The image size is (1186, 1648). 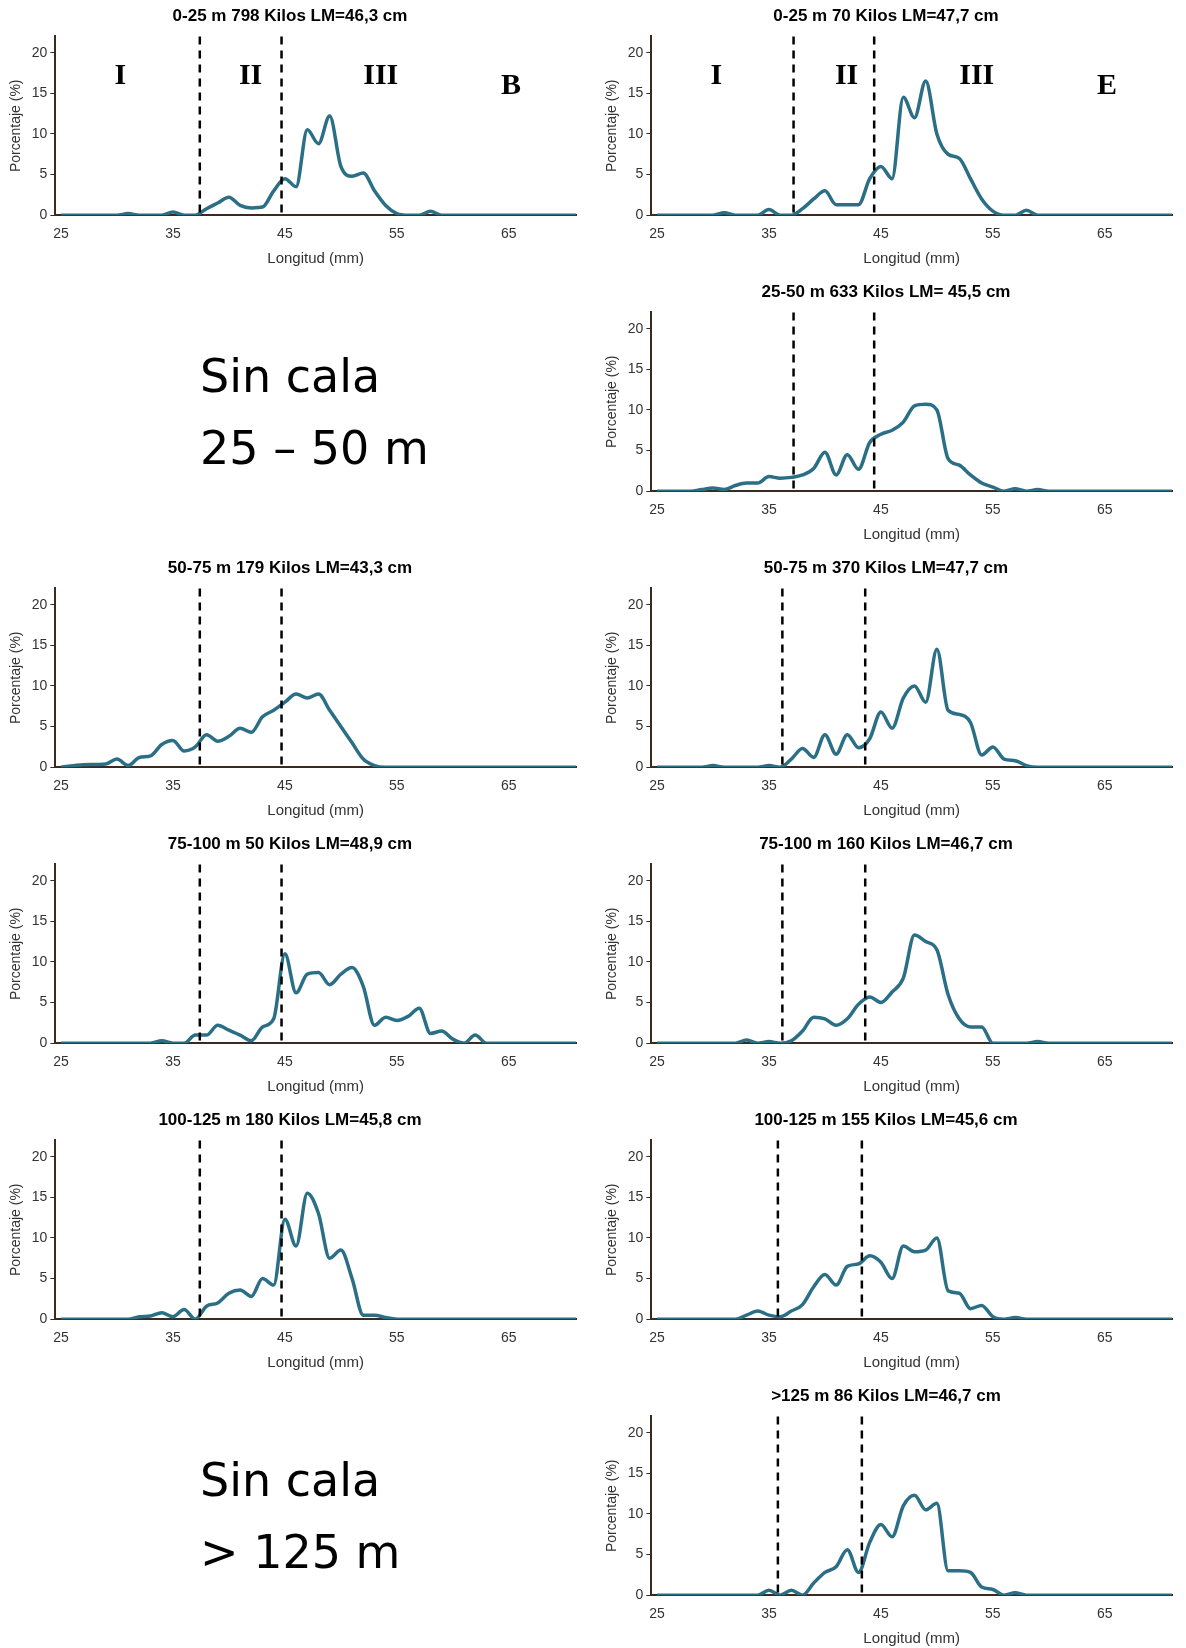 What do you see at coordinates (290, 1119) in the screenshot?
I see `chart-title: 100-125 m 180 Kilos LM=45,8 cm` at bounding box center [290, 1119].